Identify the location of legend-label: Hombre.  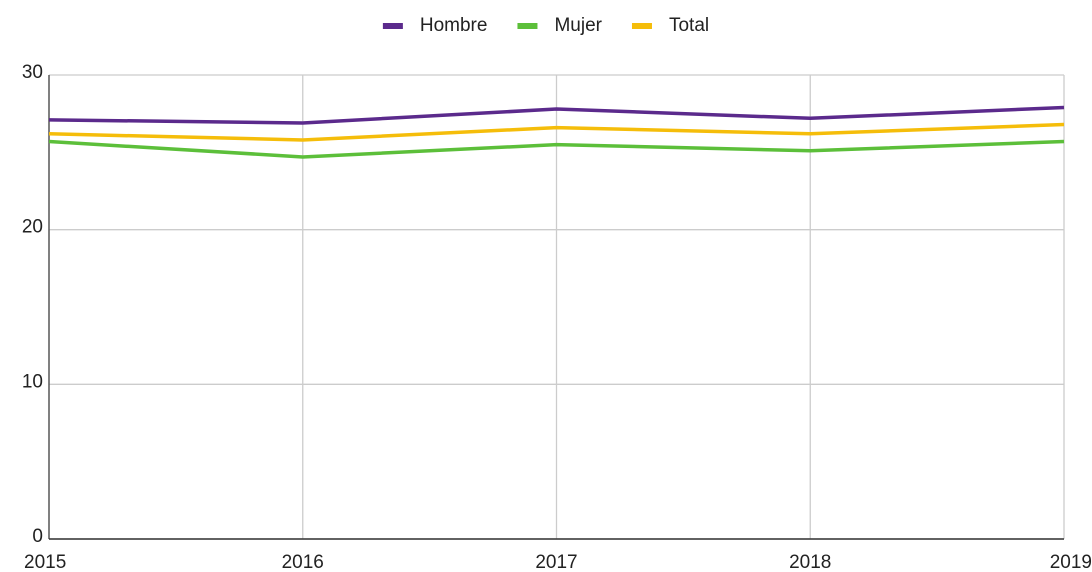
(454, 25).